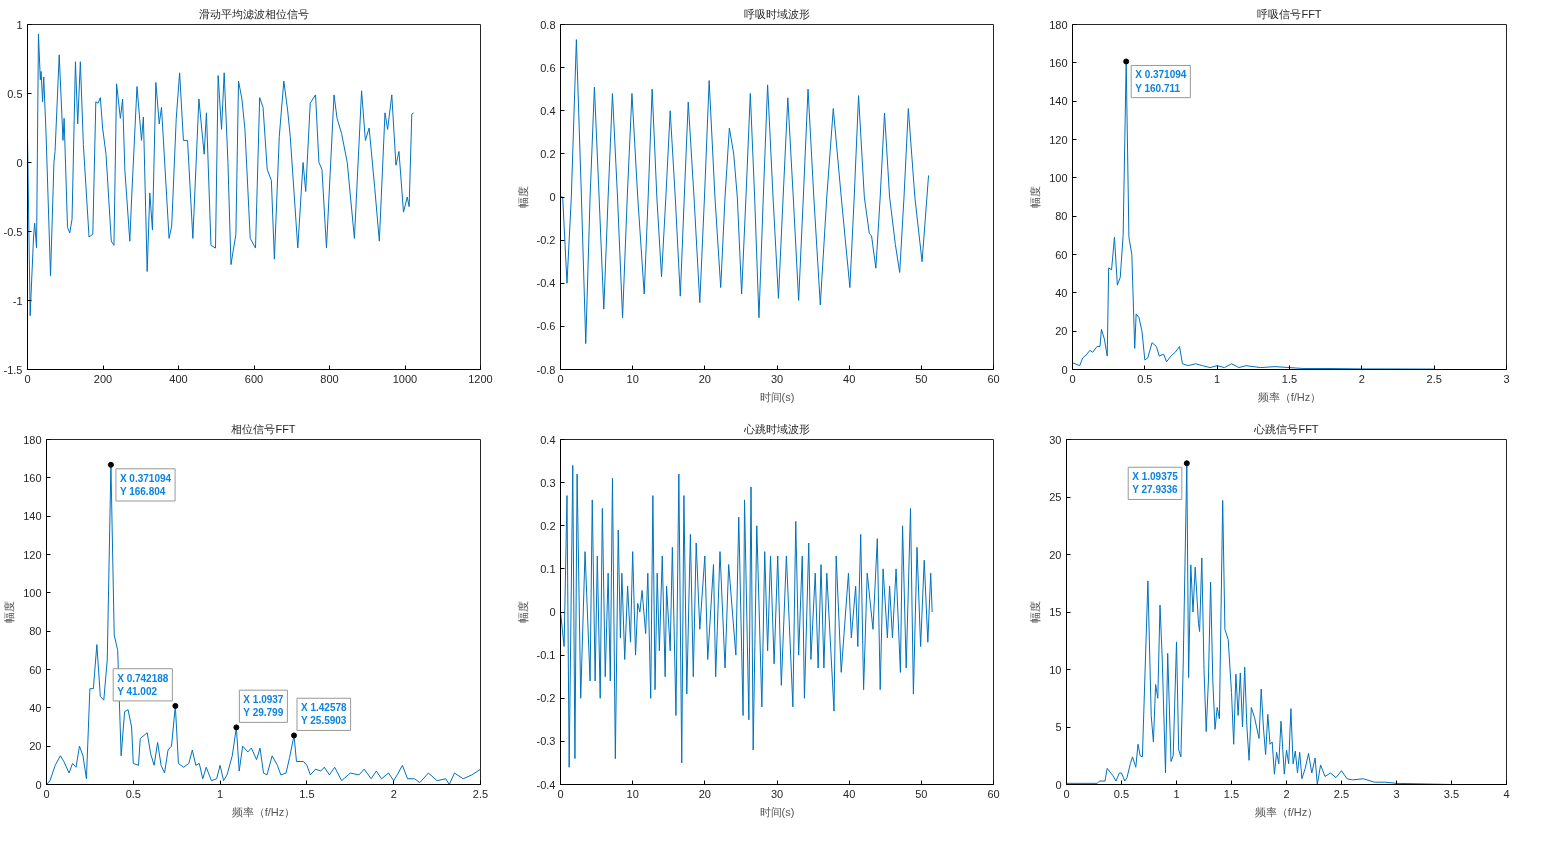 The height and width of the screenshot is (842, 1544). What do you see at coordinates (178, 378) in the screenshot?
I see `x-tick-label: 400` at bounding box center [178, 378].